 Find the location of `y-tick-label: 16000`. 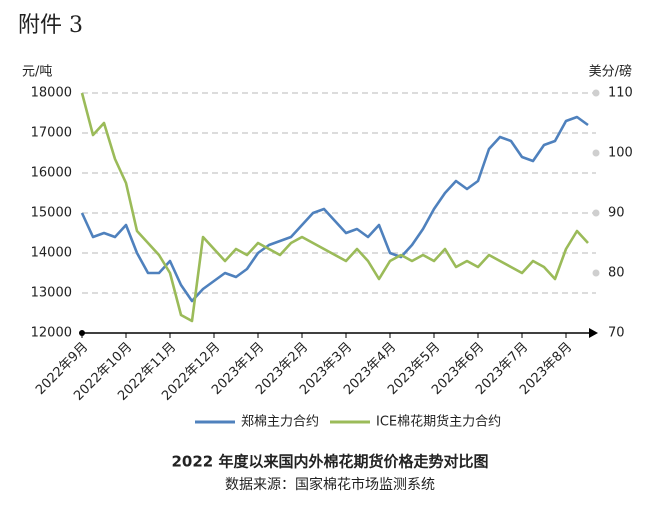

y-tick-label: 16000 is located at coordinates (51, 173).